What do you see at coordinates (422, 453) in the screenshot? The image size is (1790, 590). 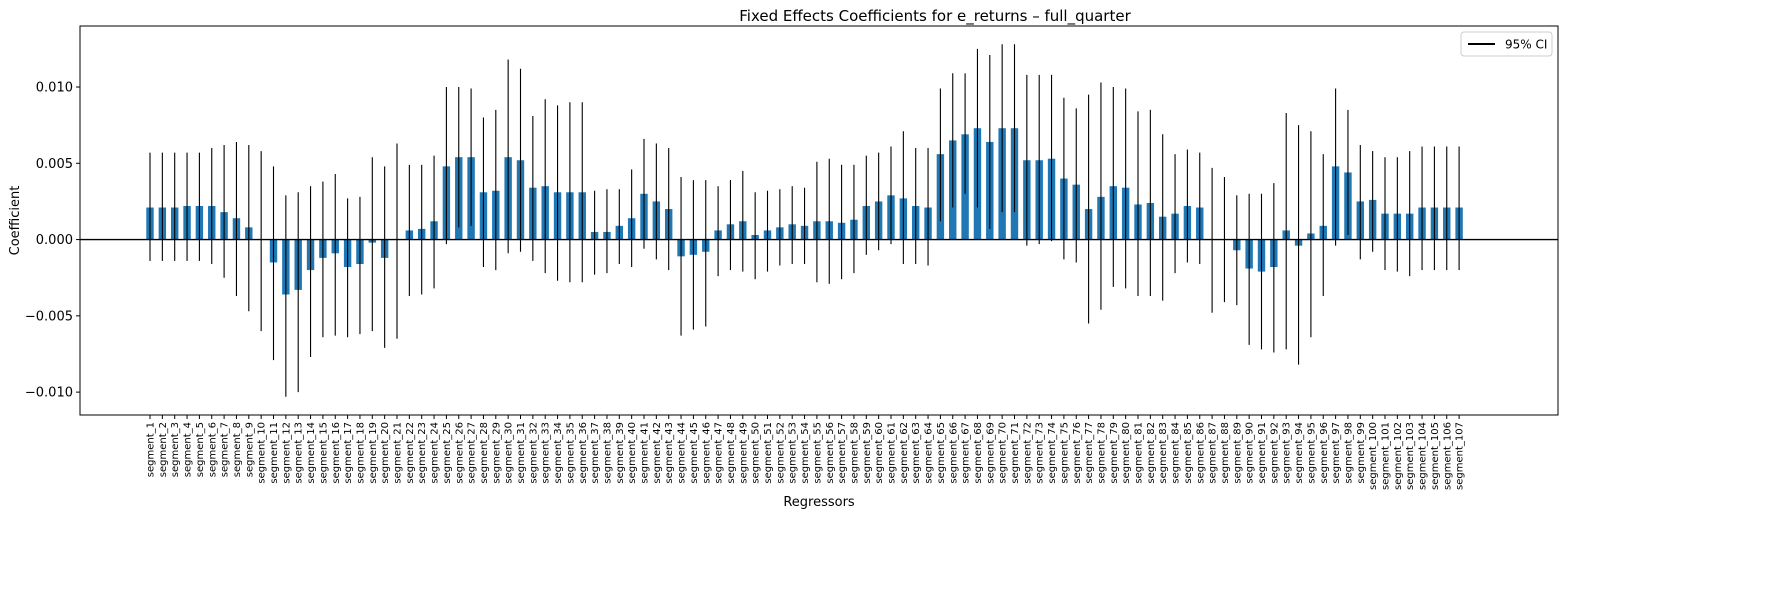 I see `x-tick-label: segment_23` at bounding box center [422, 453].